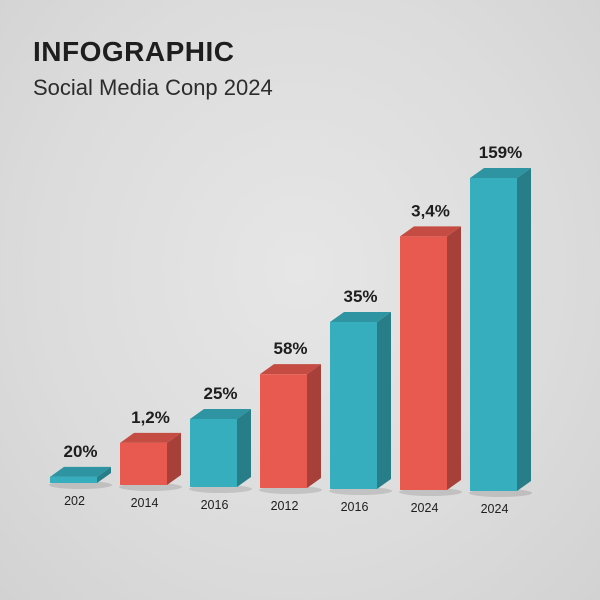  I want to click on data-label: 3,4%, so click(430, 210).